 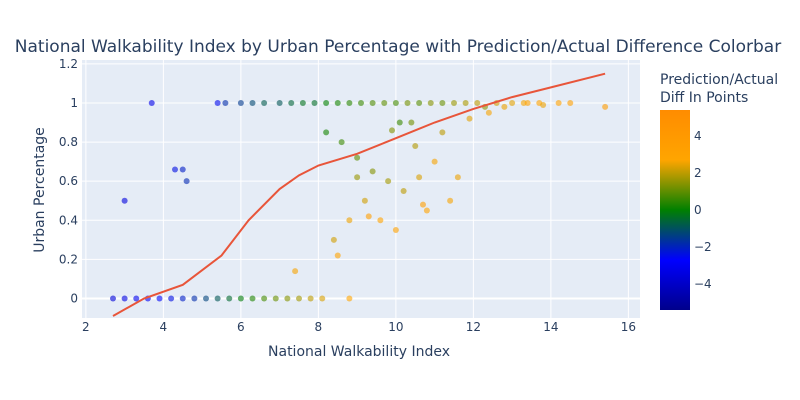 I want to click on colorbar, so click(x=675, y=210).